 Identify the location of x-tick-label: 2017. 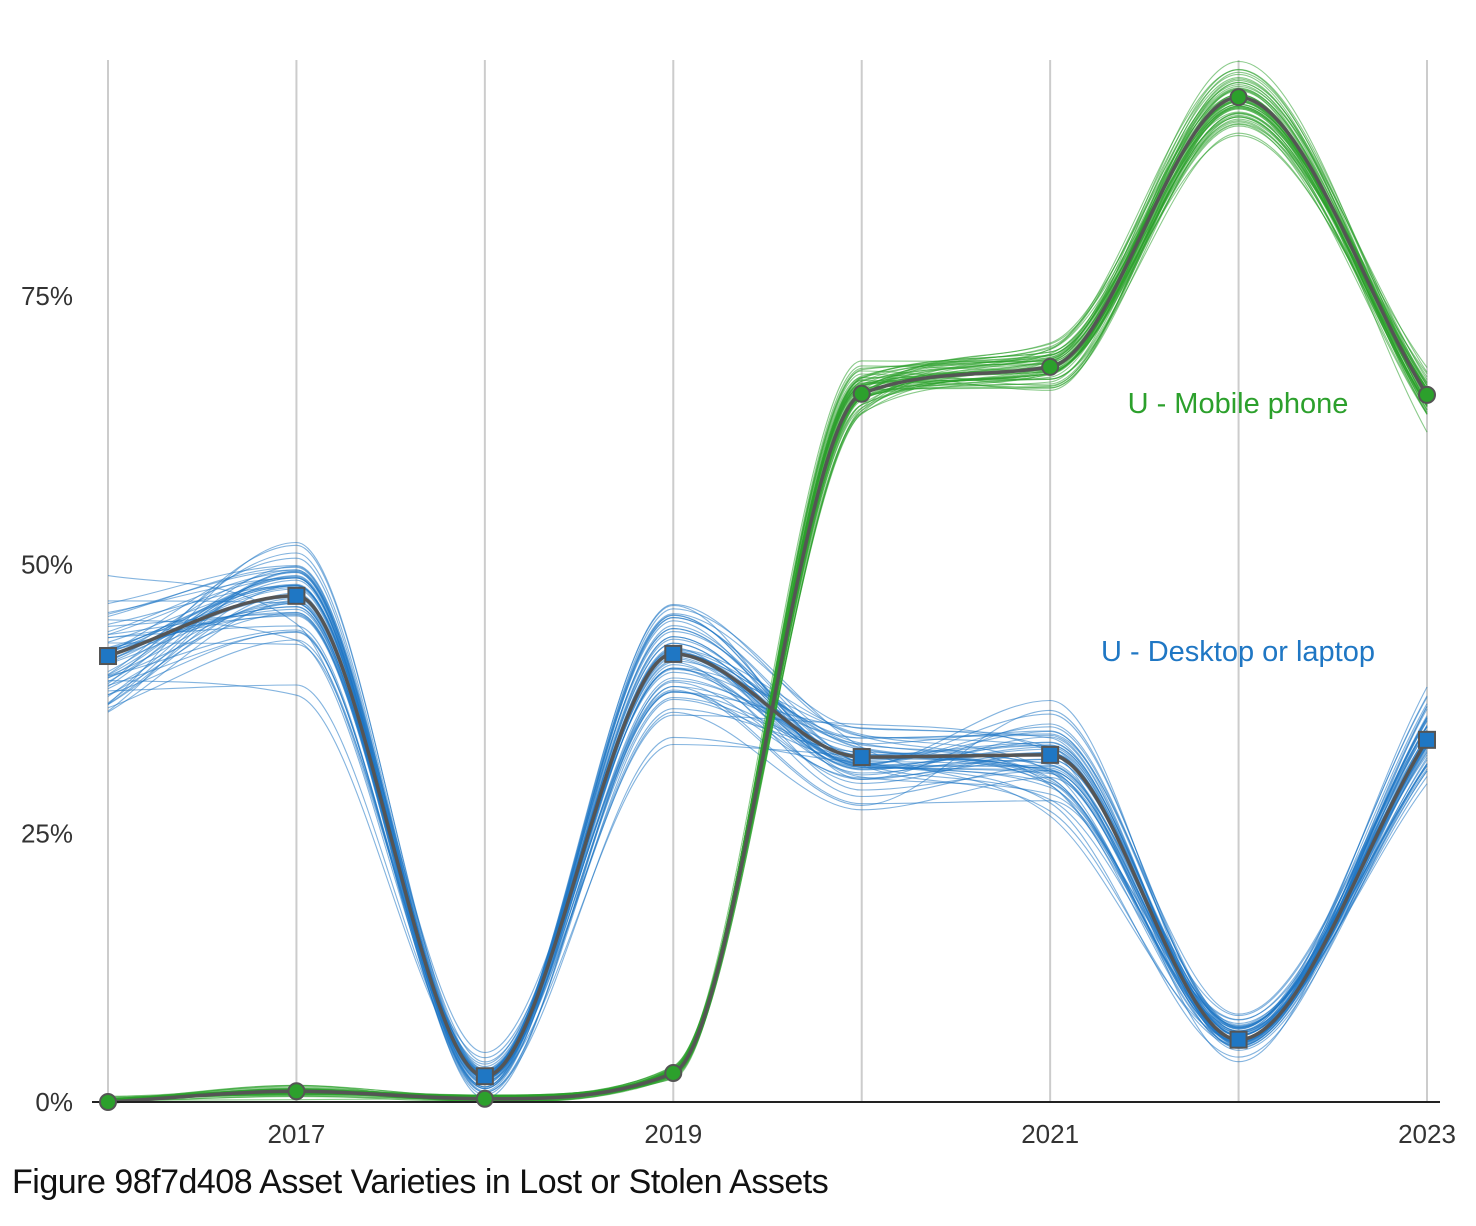
(297, 1134).